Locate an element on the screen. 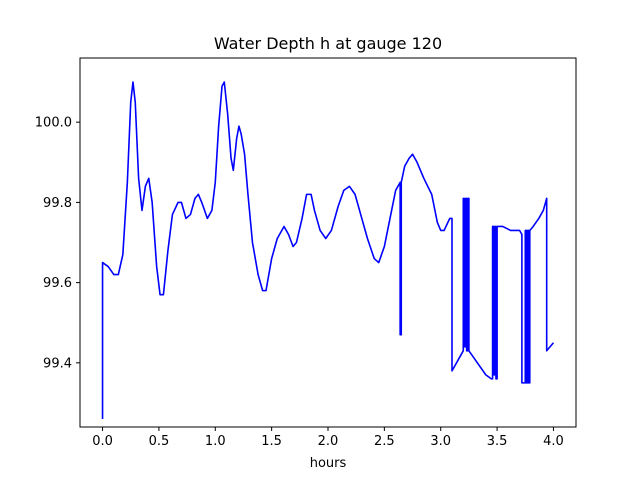 This screenshot has width=640, height=480. x-axis: 0.0 0.5 1.0 1.5 2.0 2.5 3.0 3.5 4.0 is located at coordinates (328, 438).